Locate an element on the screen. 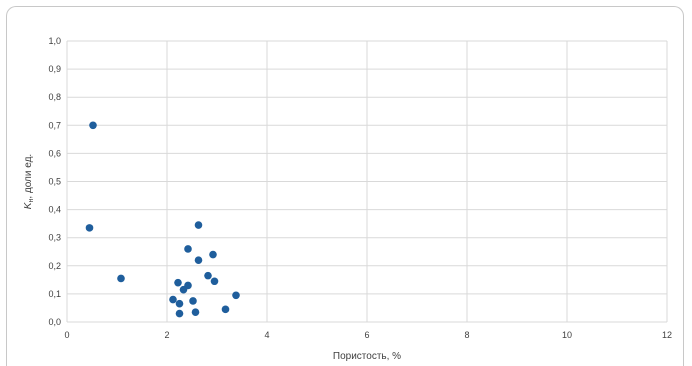 The height and width of the screenshot is (366, 692). y-tick-label: 0,2 is located at coordinates (54, 266).